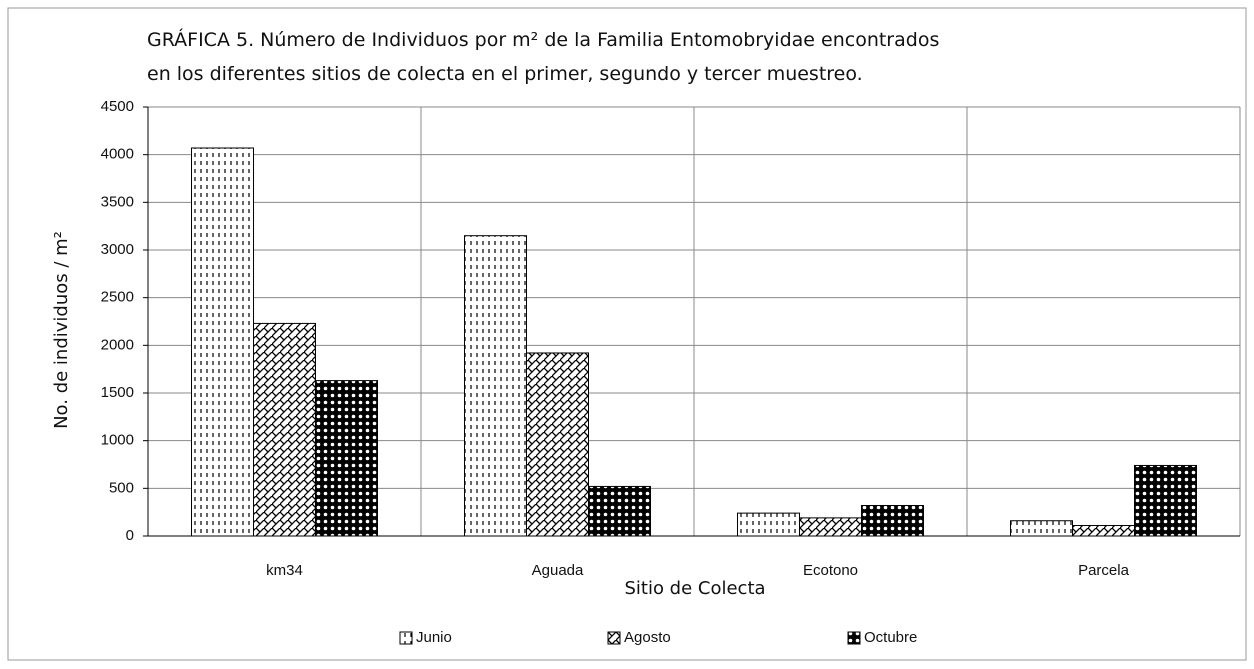 The width and height of the screenshot is (1254, 669). Describe the element at coordinates (117, 440) in the screenshot. I see `y-tick-label: 1000` at that location.